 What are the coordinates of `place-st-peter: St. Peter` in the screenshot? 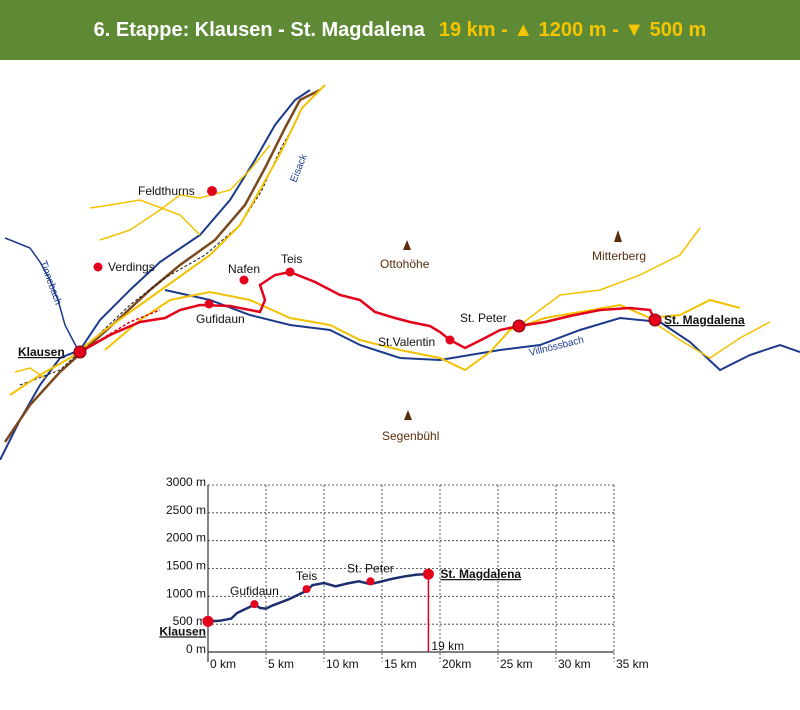 It's located at (493, 322).